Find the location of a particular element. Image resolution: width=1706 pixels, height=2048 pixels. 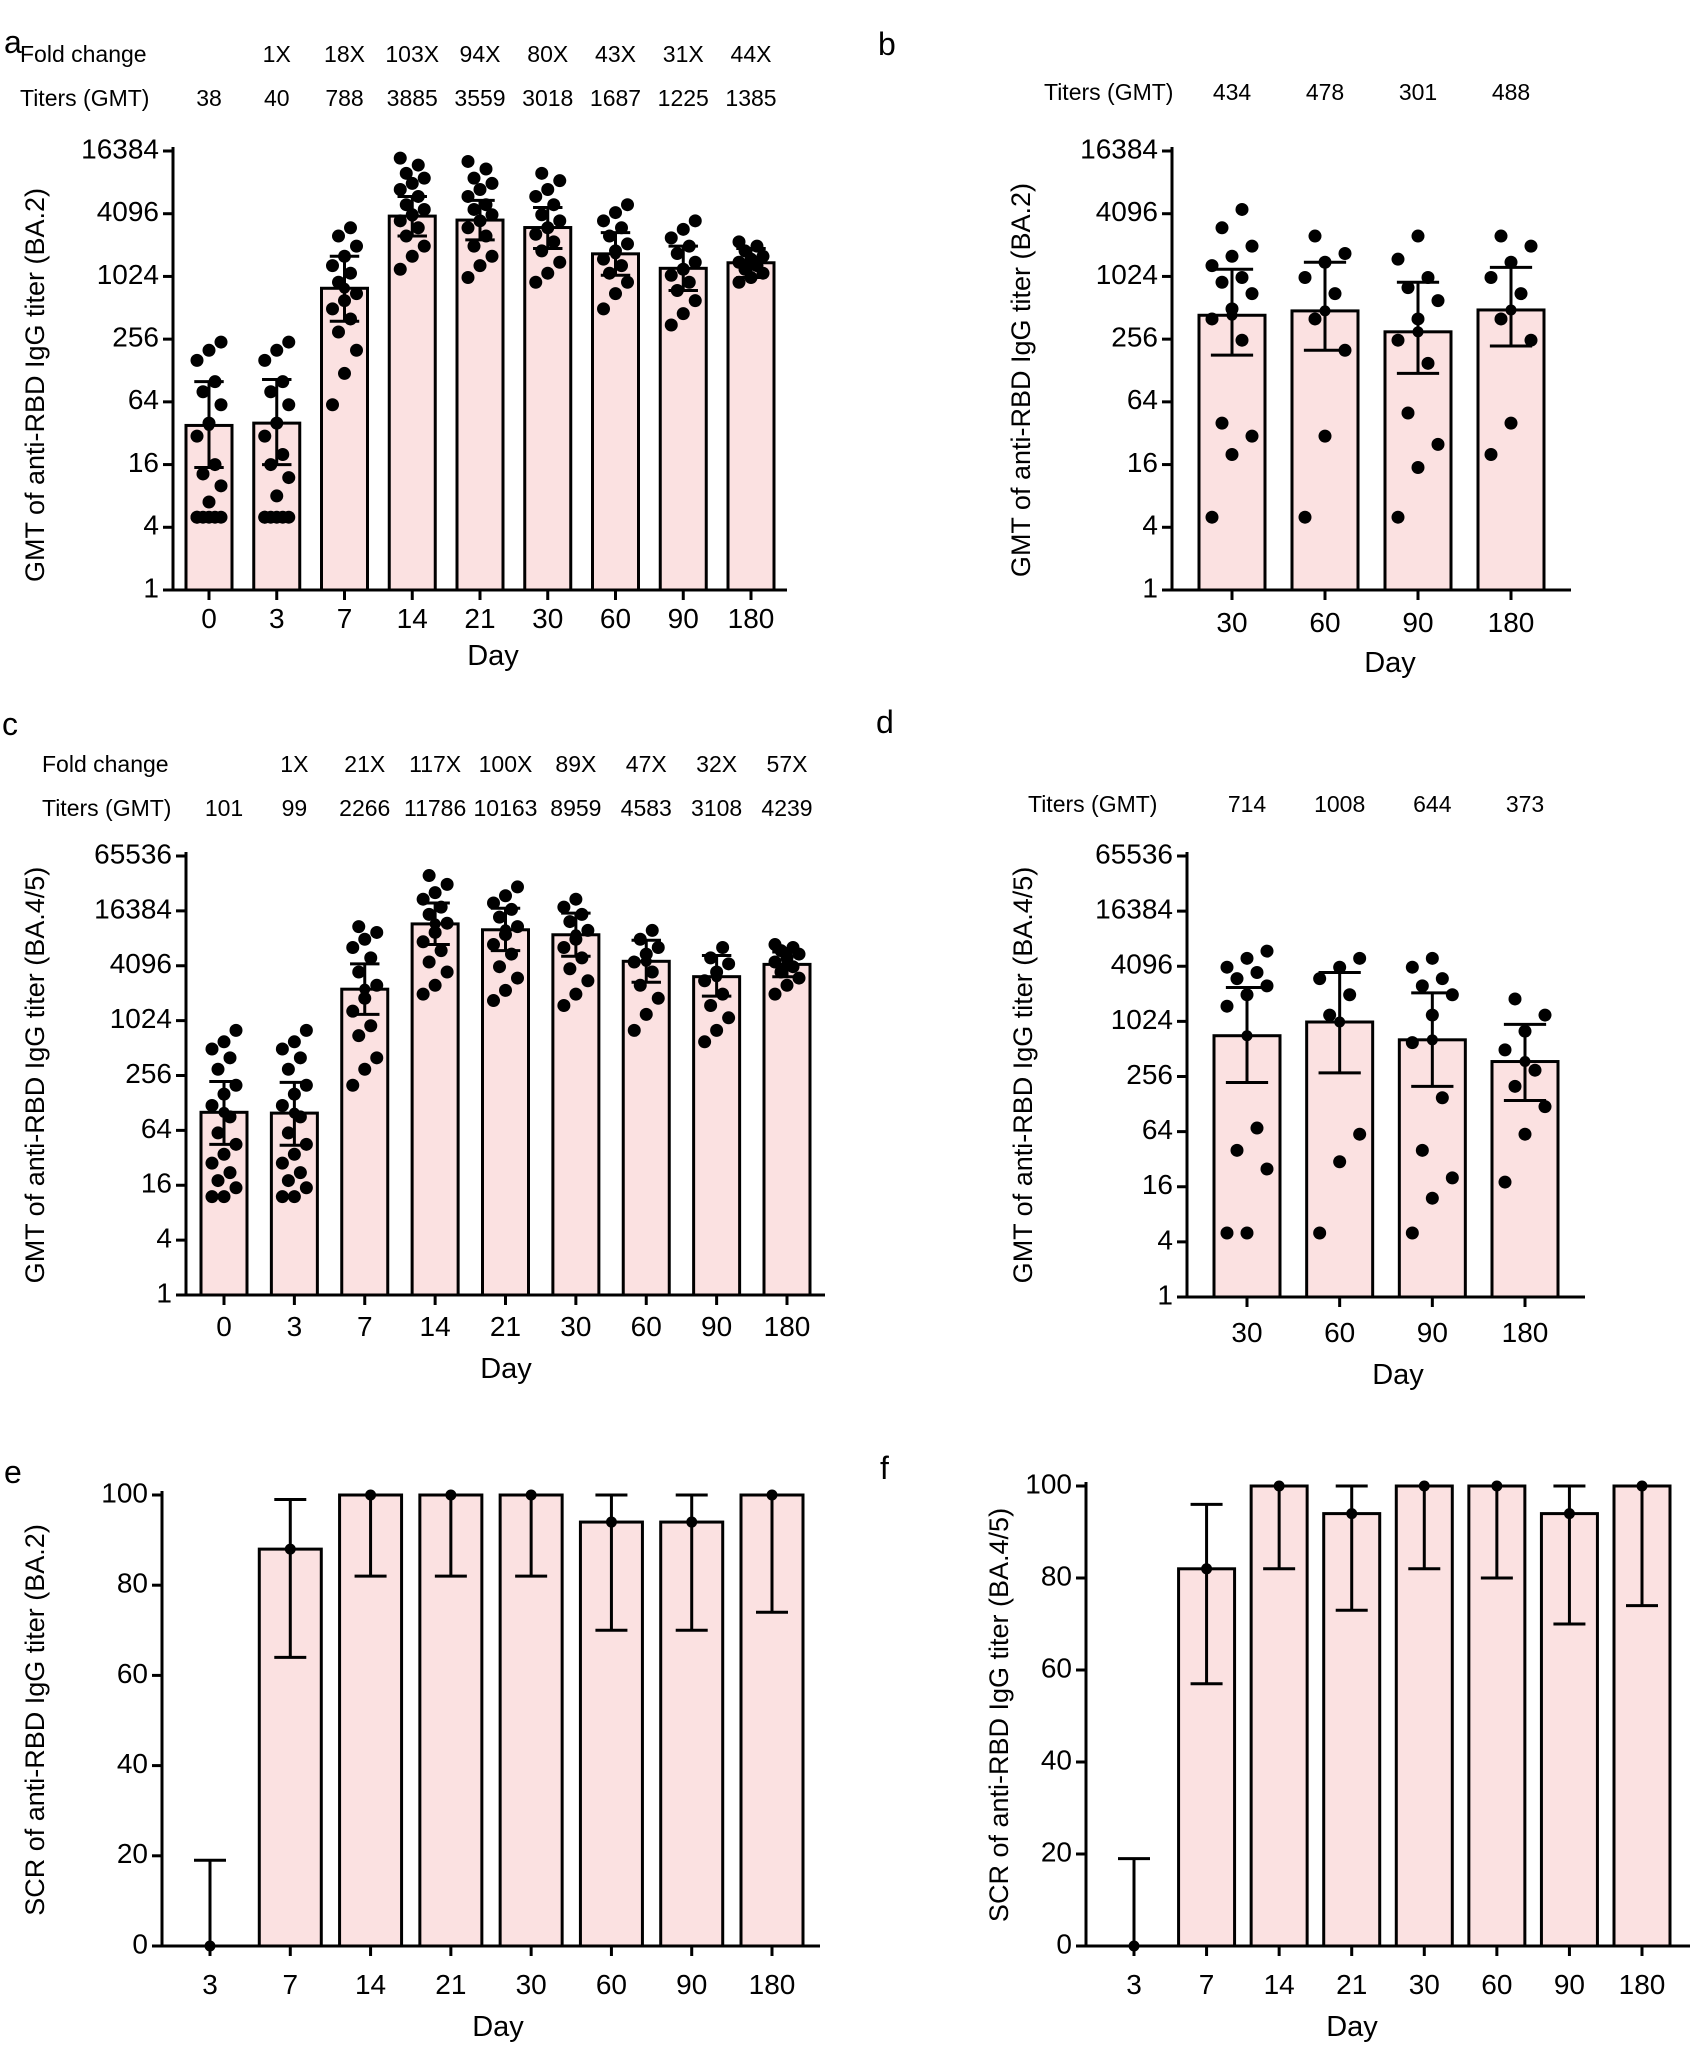

header-value: 788 is located at coordinates (344, 98).